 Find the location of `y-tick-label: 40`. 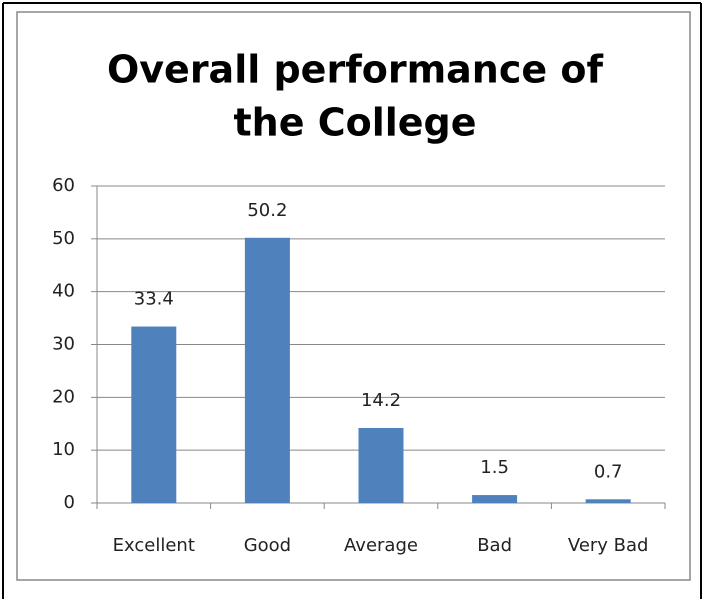

y-tick-label: 40 is located at coordinates (63, 291).